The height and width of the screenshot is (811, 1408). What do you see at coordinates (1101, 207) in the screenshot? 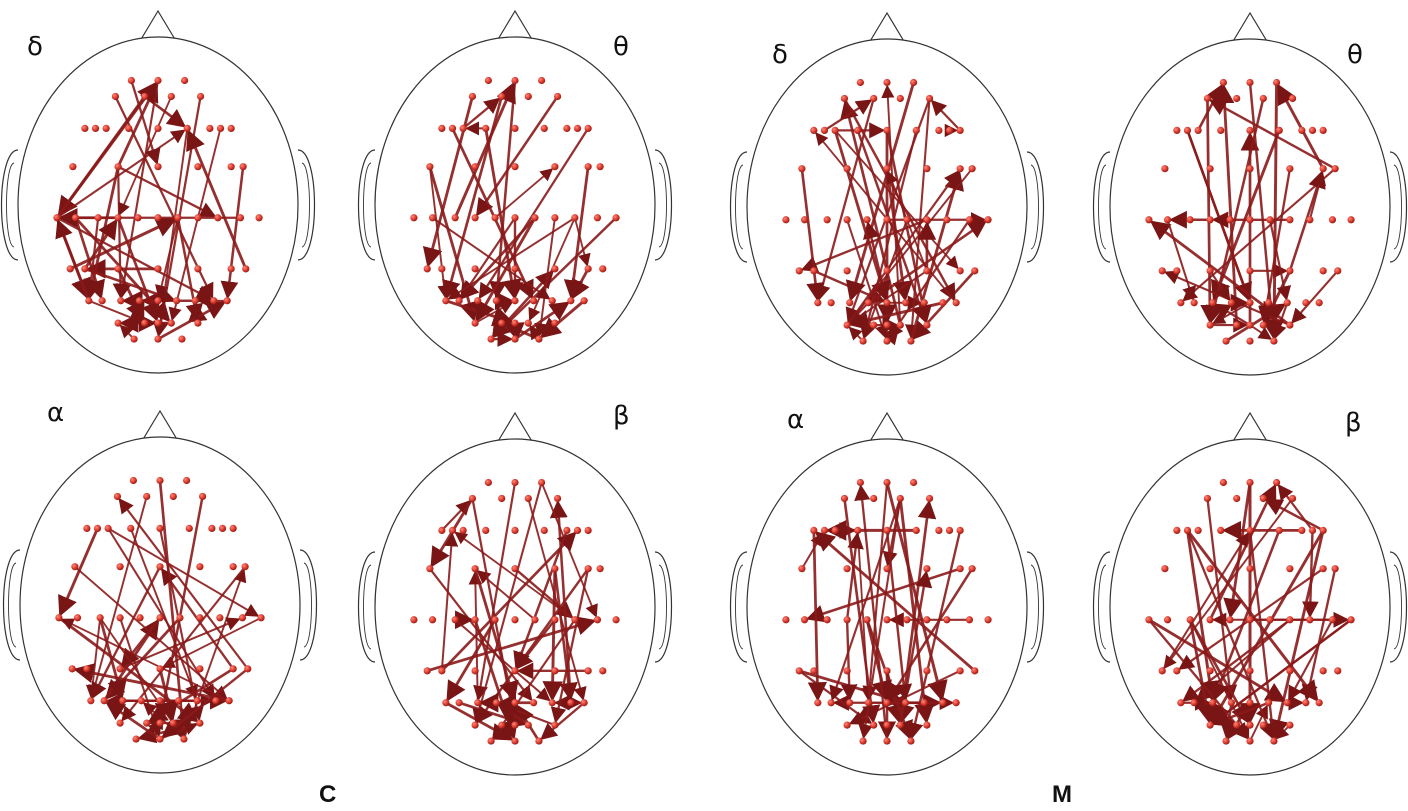
I see `left-ear-outline` at bounding box center [1101, 207].